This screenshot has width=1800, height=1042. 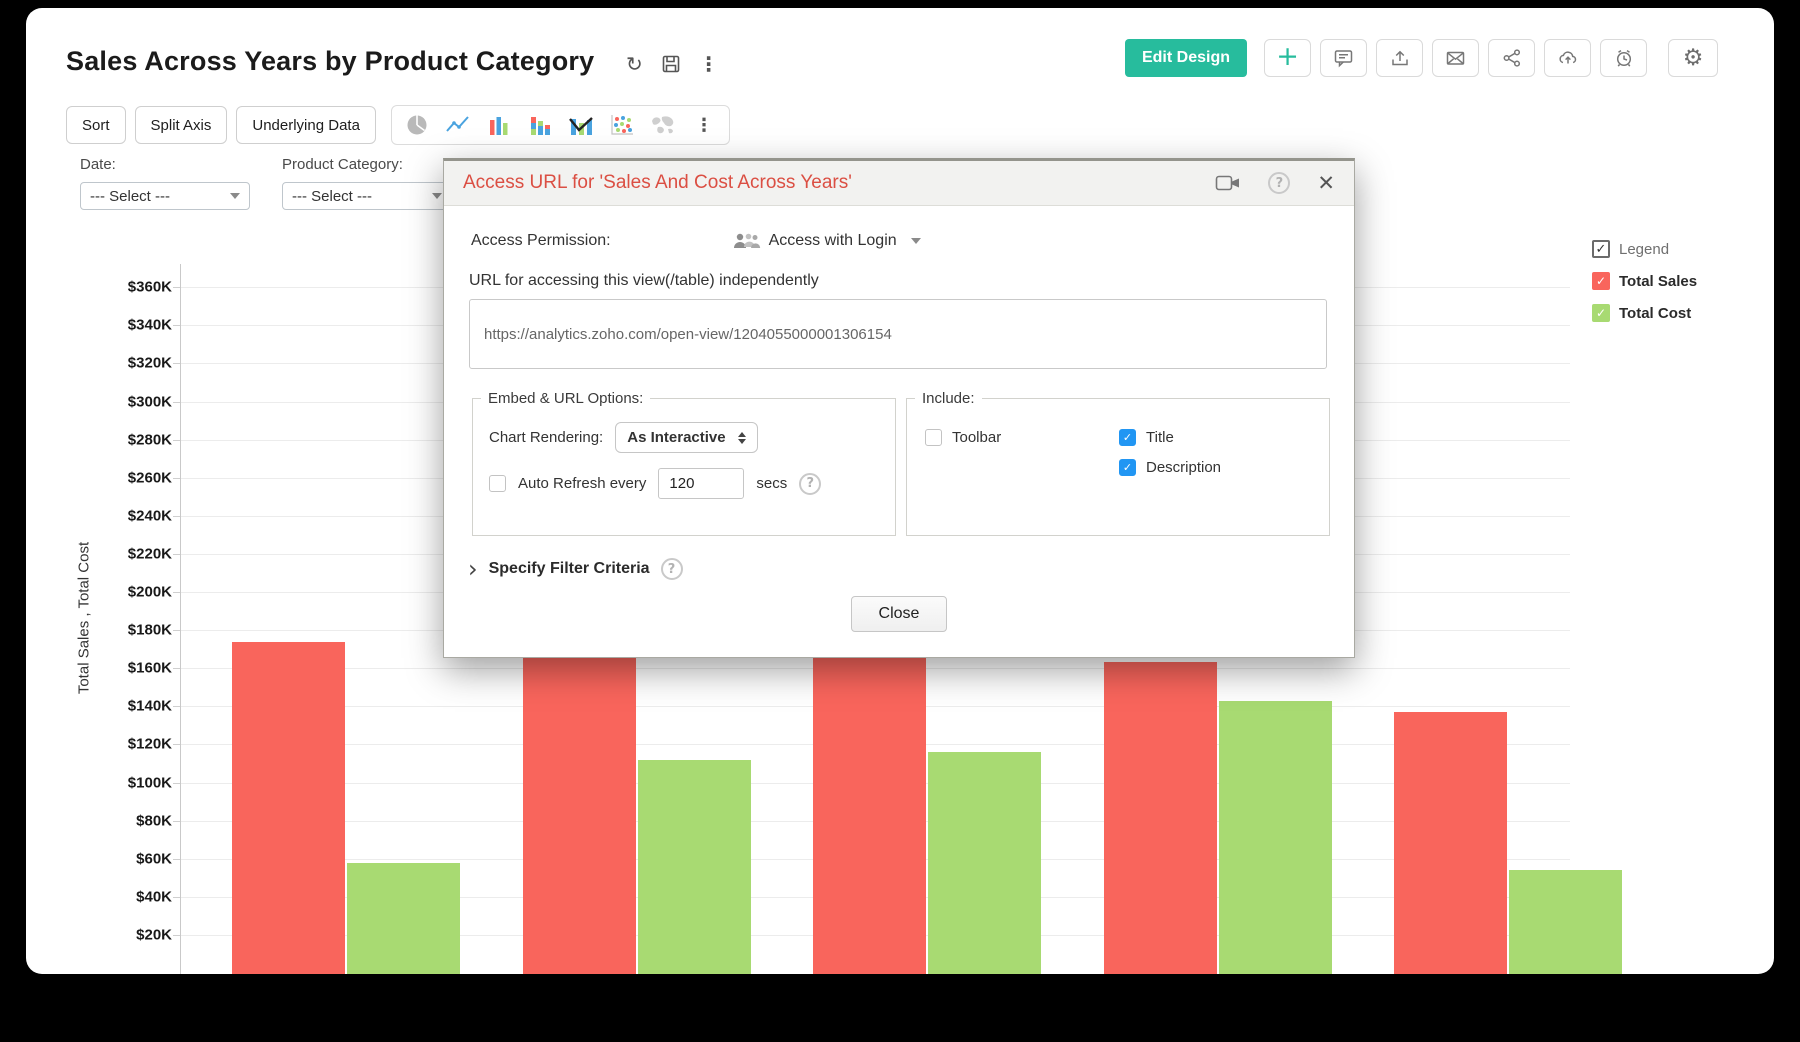 I want to click on category-select: --- Select ---, so click(x=367, y=196).